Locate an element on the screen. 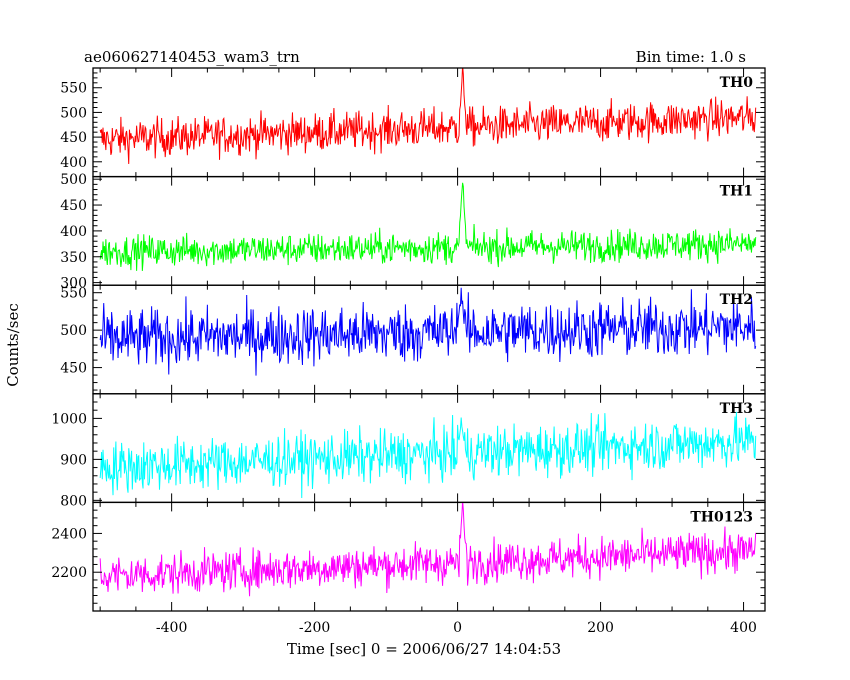  panel-th0123: 2200 2400 TH0123 is located at coordinates (408, 556).